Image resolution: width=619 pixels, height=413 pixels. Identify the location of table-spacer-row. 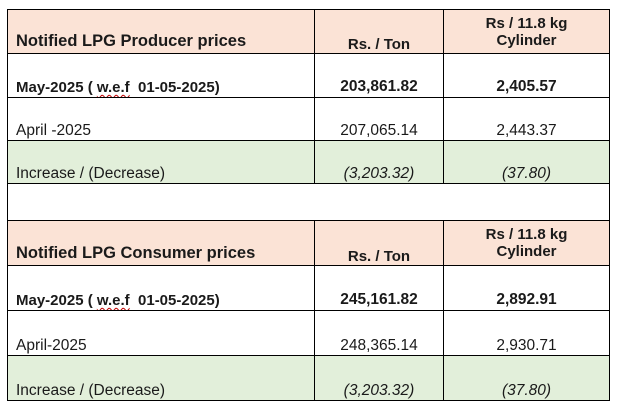
(308, 202).